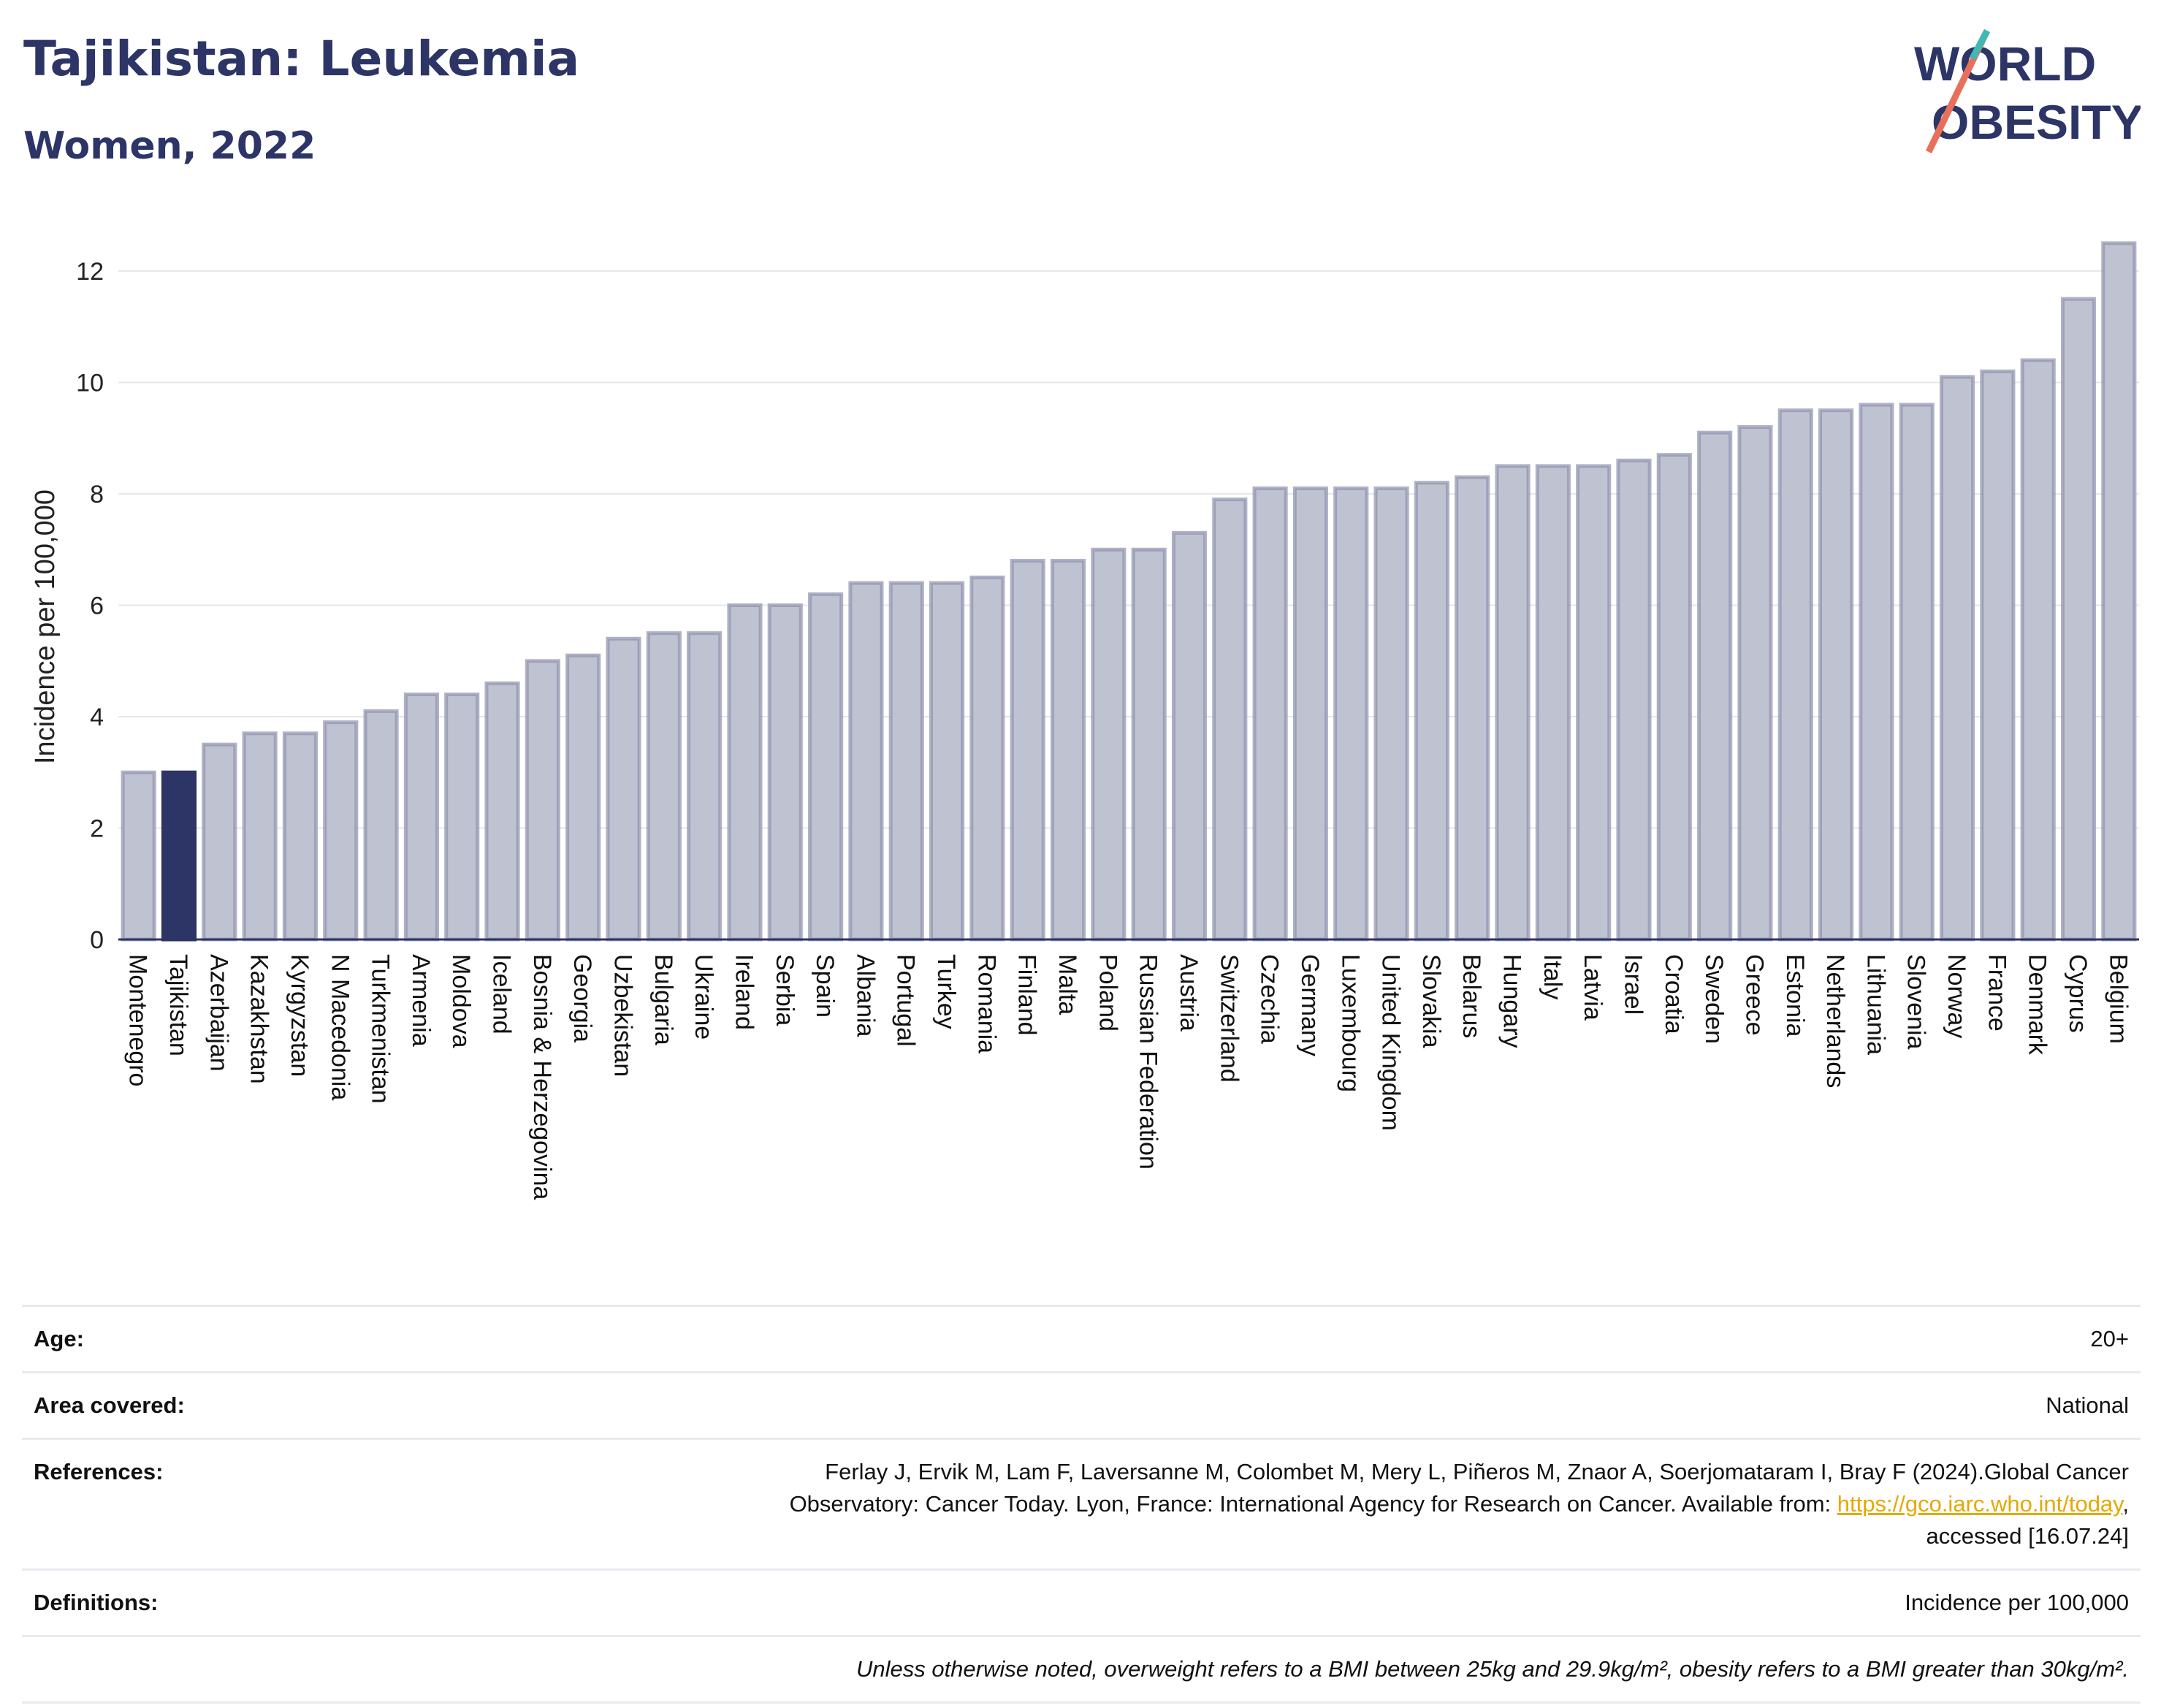  Describe the element at coordinates (1674, 994) in the screenshot. I see `x-tick-label: Croatia` at that location.